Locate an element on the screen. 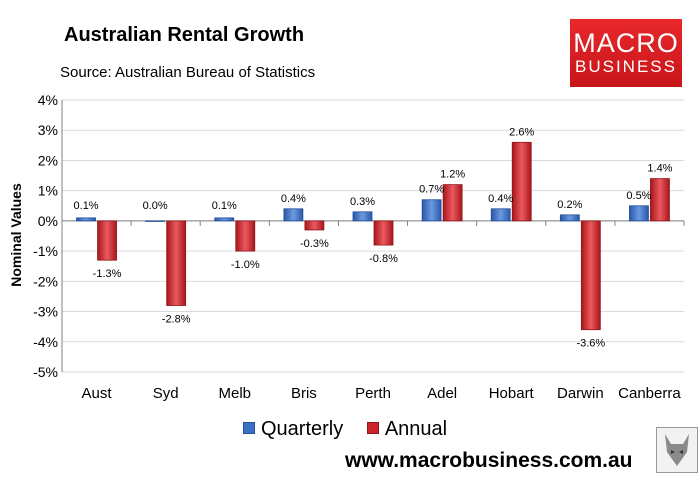 The width and height of the screenshot is (699, 480). chart-title: Australian Rental Growth is located at coordinates (184, 35).